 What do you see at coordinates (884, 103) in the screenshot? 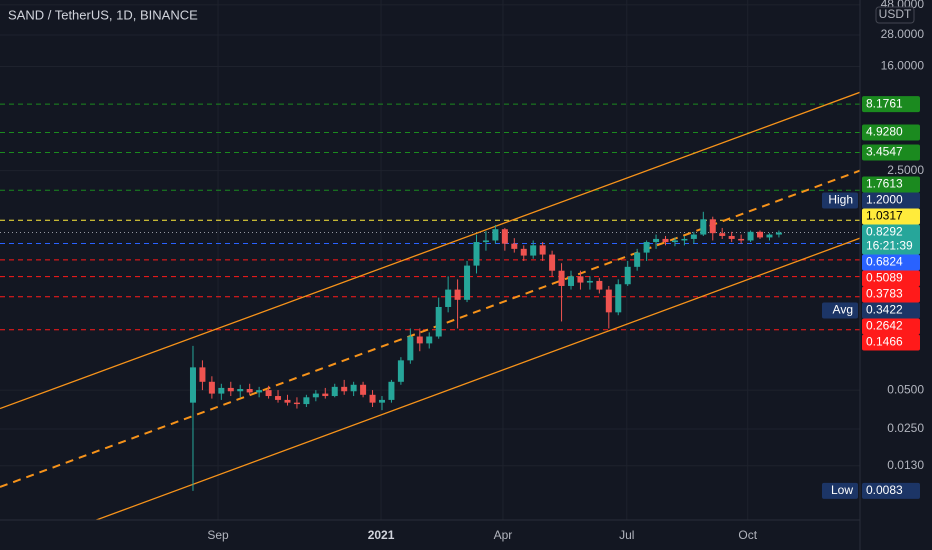
I see `price-label: 8.1761` at bounding box center [884, 103].